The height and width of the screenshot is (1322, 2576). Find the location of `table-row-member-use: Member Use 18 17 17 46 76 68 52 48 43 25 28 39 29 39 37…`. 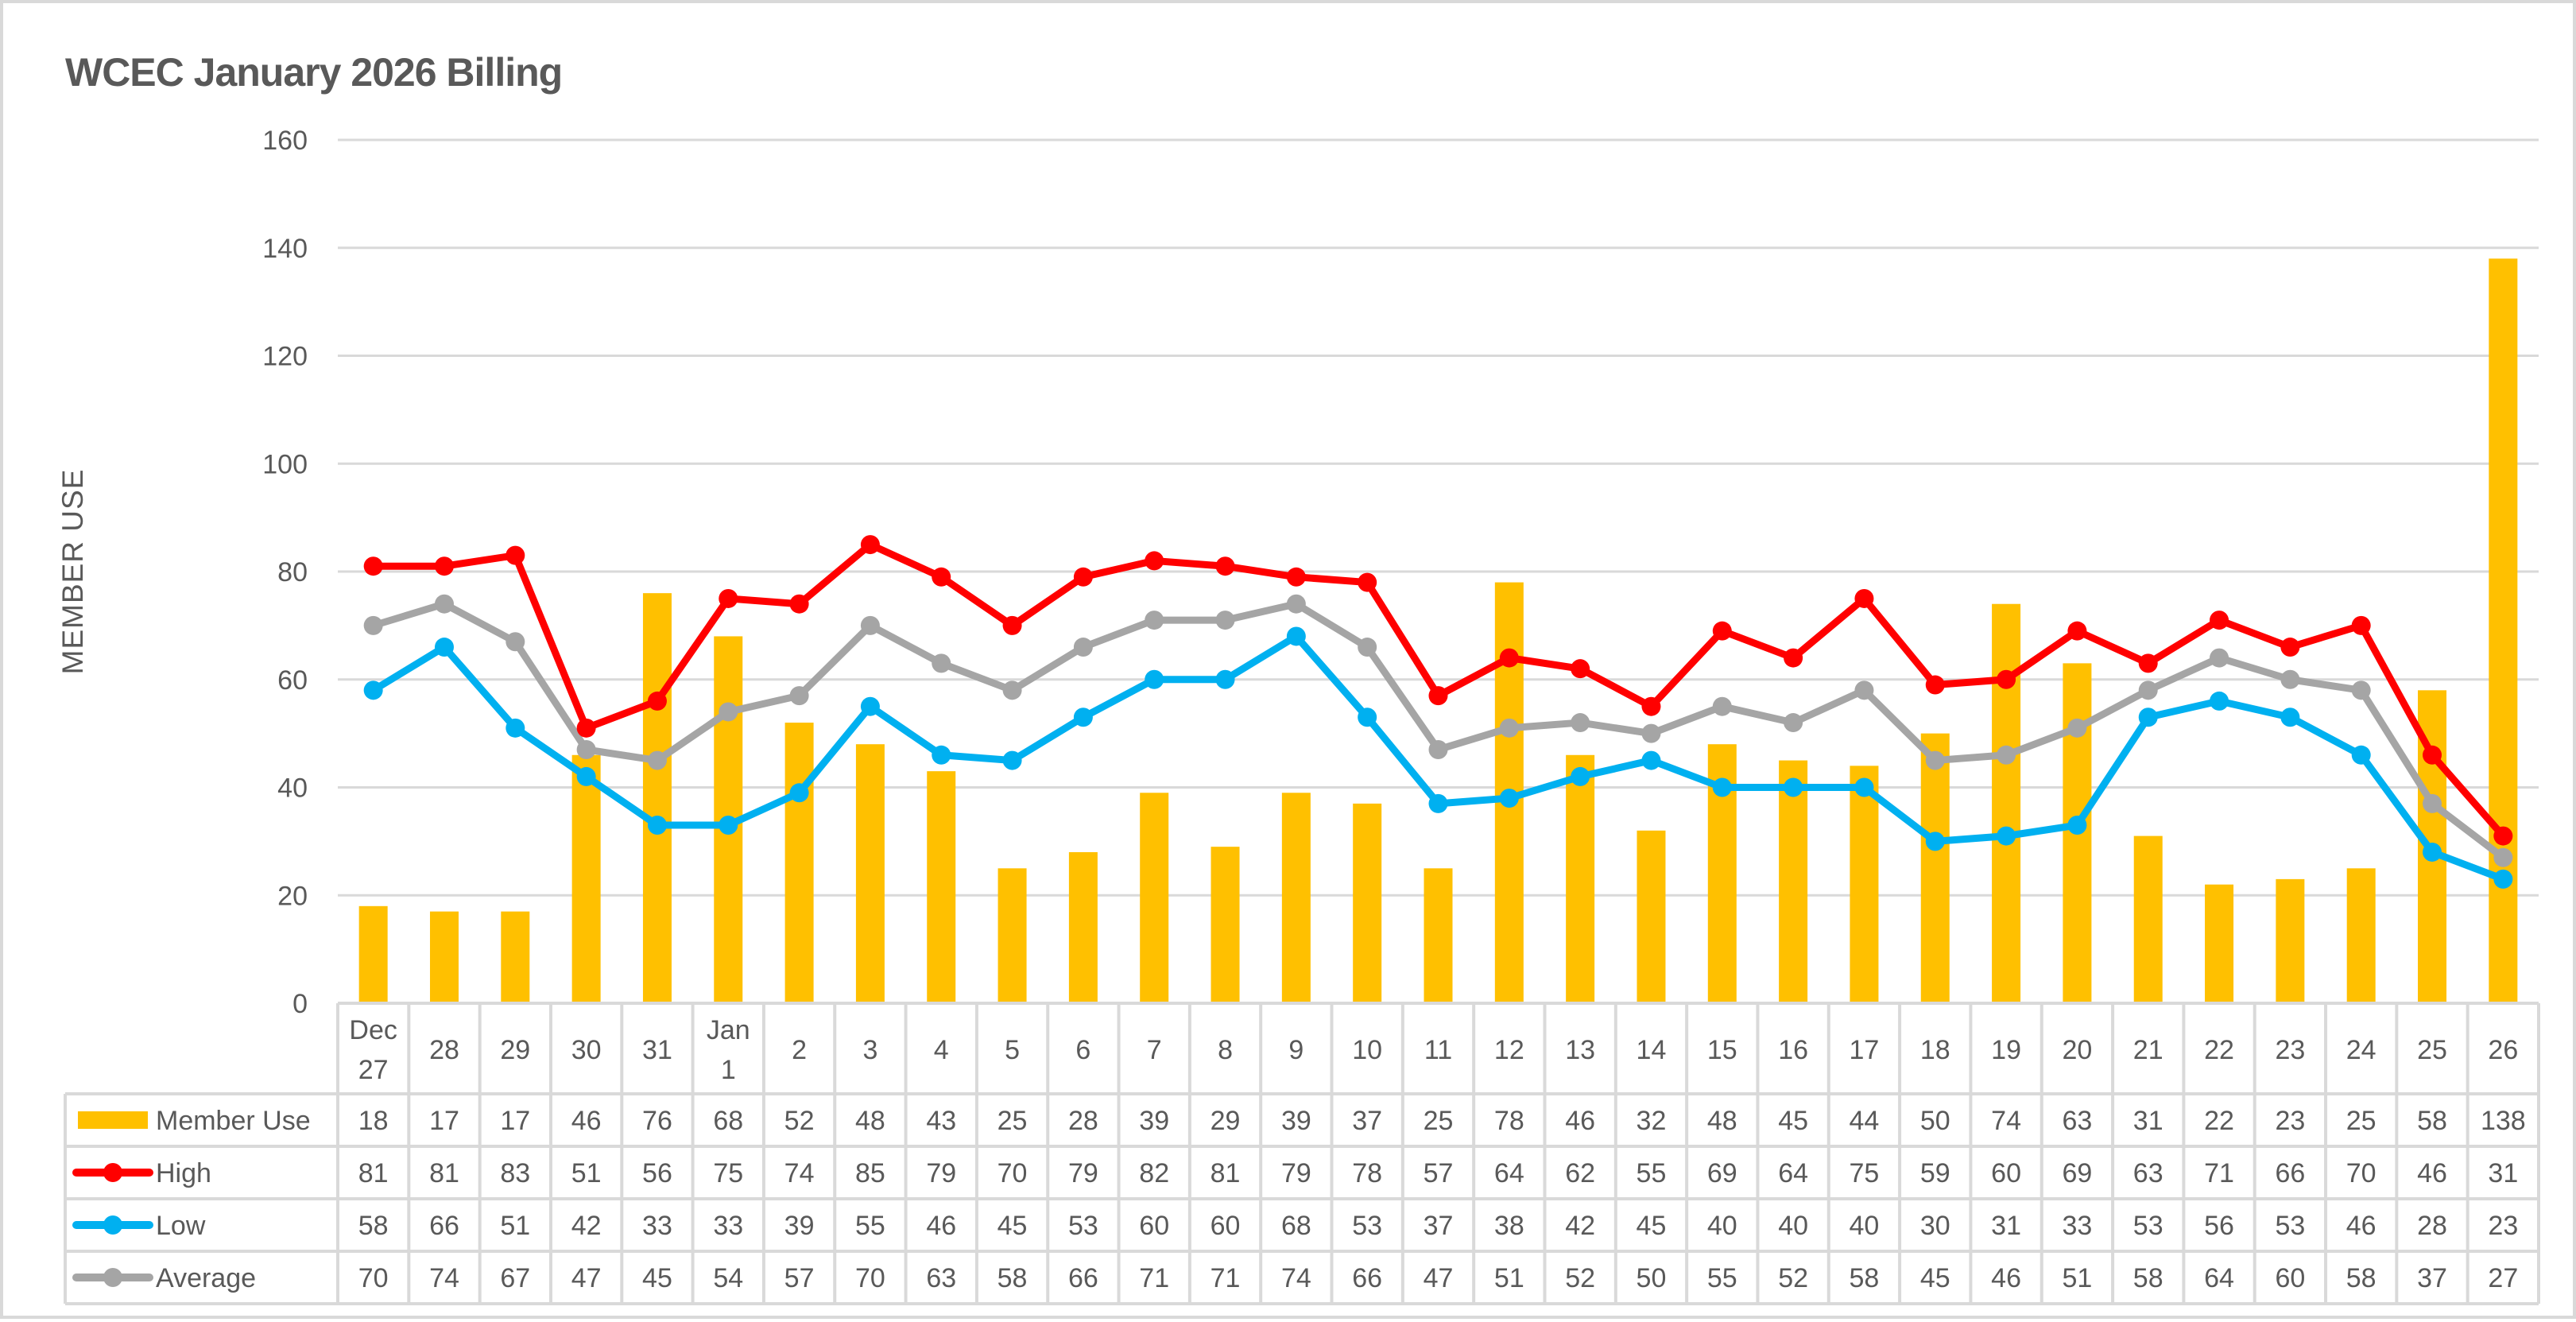

table-row-member-use: Member Use 18 17 17 46 76 68 52 48 43 25 28 39 29 39 37… is located at coordinates (1302, 1121).